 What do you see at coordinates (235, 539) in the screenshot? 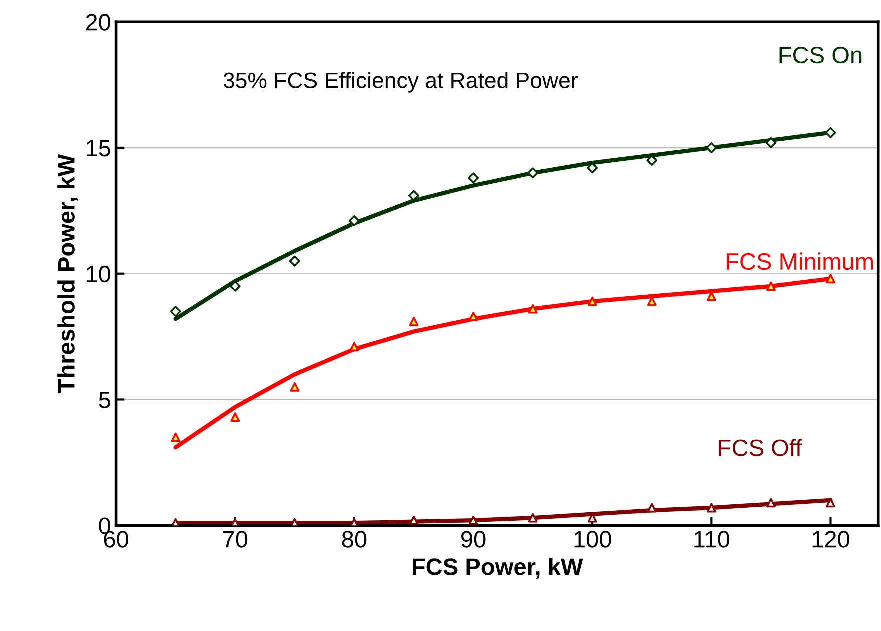
I see `x-tick-label: 70` at bounding box center [235, 539].